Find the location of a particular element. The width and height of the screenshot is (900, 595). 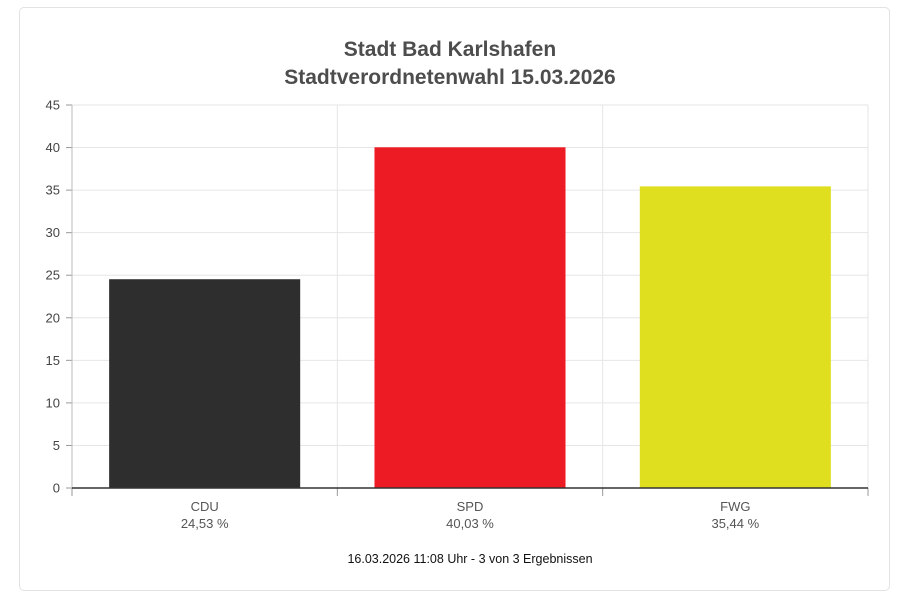

value-label: 40,03 % is located at coordinates (470, 523).